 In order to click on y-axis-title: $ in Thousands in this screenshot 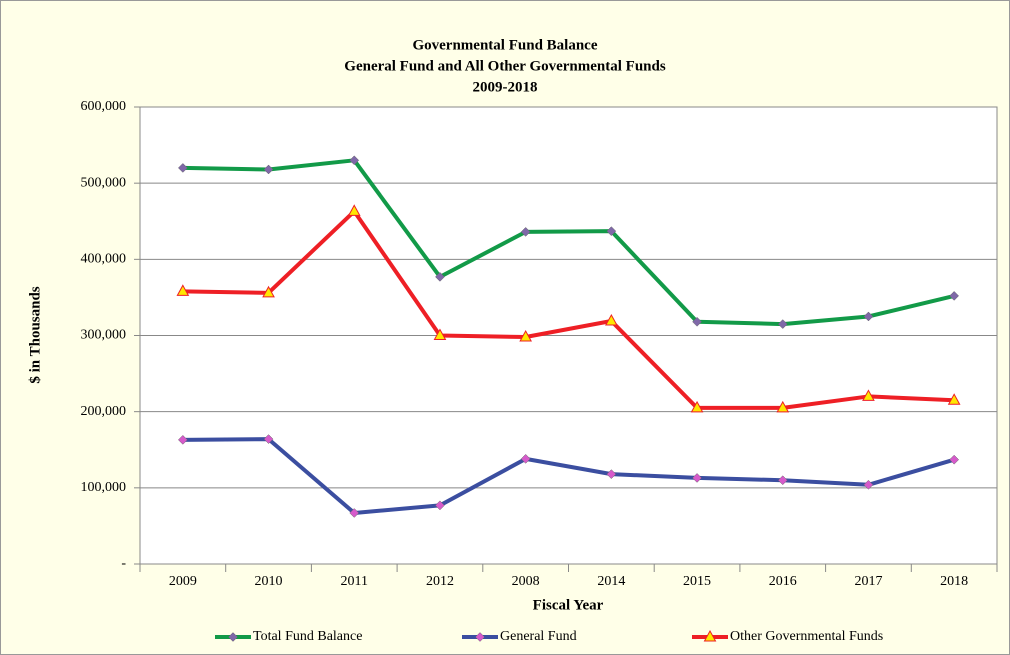, I will do `click(35, 334)`.